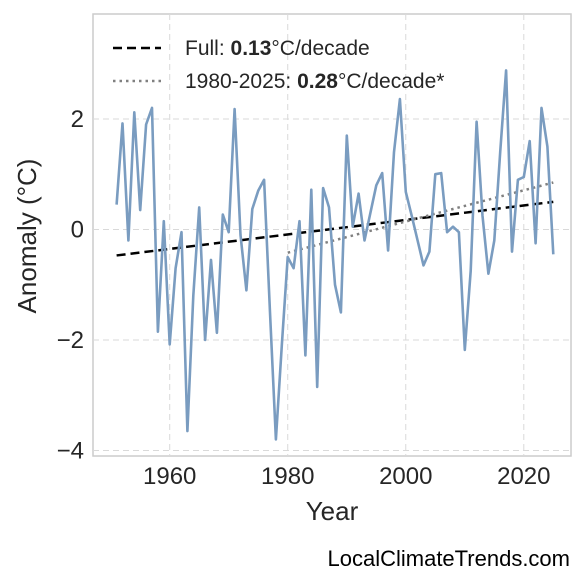 The width and height of the screenshot is (585, 580). What do you see at coordinates (70, 285) in the screenshot?
I see `y-tick-labels: −4 −2 0 2` at bounding box center [70, 285].